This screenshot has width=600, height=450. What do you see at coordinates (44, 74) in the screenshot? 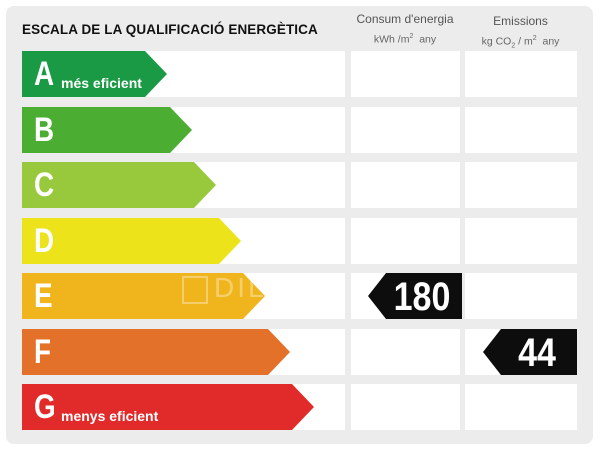
I see `rating-letter: A` at bounding box center [44, 74].